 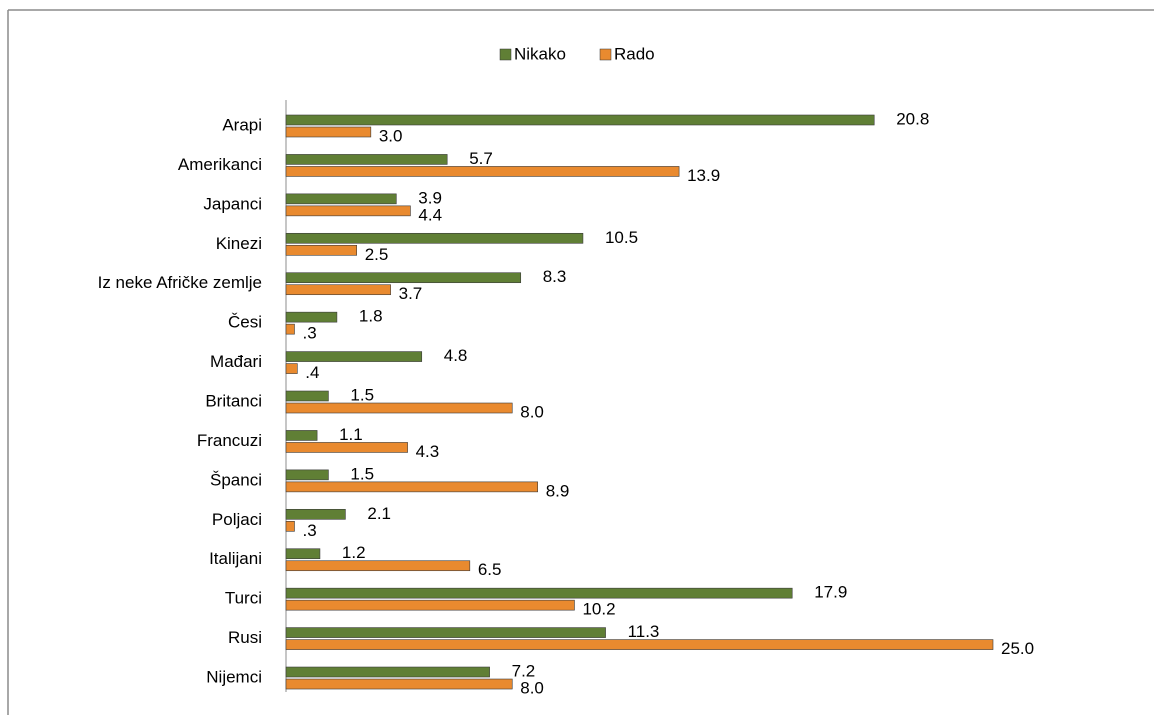 I want to click on value-label: 1.8, so click(x=371, y=316).